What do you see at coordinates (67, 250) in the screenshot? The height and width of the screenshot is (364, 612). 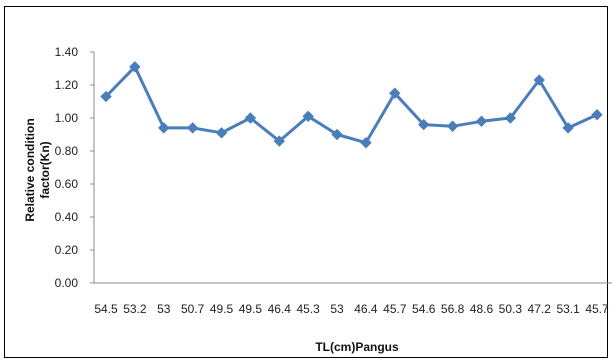 I see `y-tick-label: 0.20` at bounding box center [67, 250].